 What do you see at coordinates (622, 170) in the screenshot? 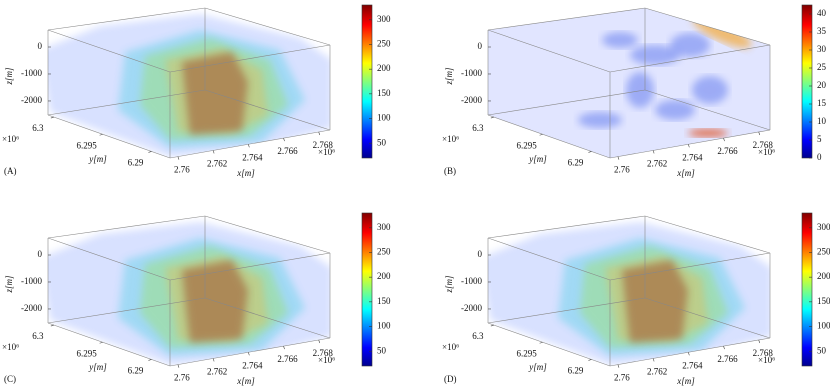
I see `x-tick-label: 2.76` at bounding box center [622, 170].